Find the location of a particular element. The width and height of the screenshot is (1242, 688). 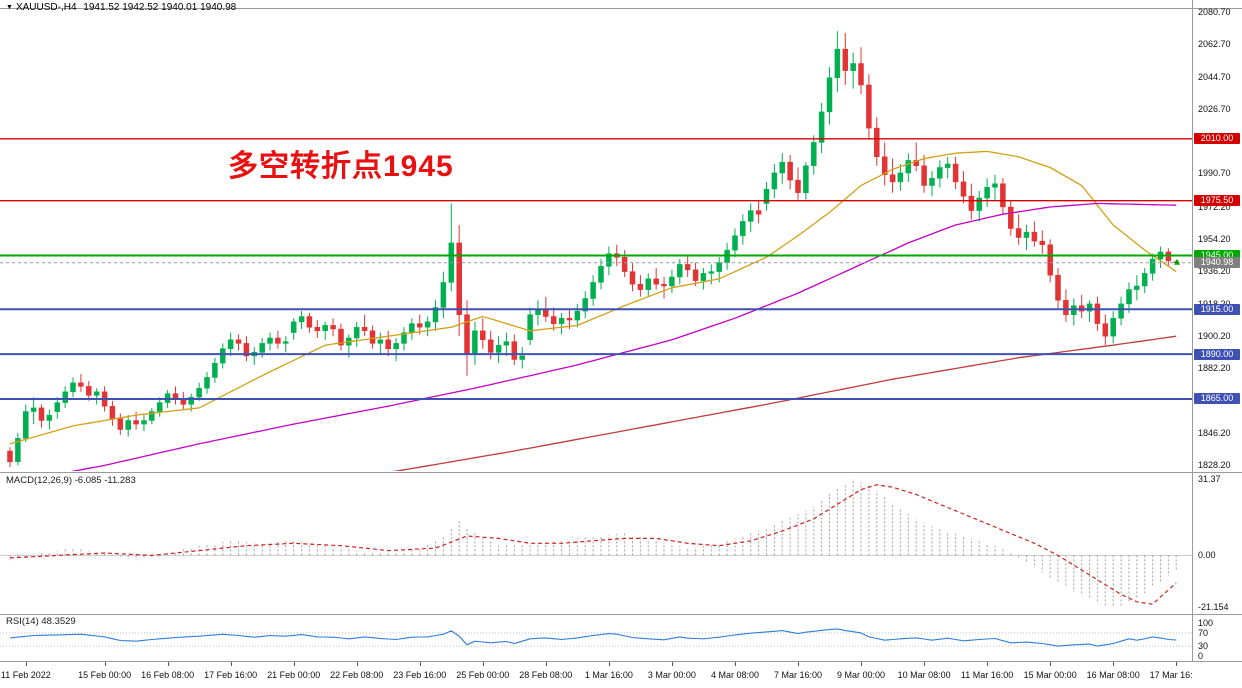

price-level-tag: 1915.00 is located at coordinates (1217, 309).